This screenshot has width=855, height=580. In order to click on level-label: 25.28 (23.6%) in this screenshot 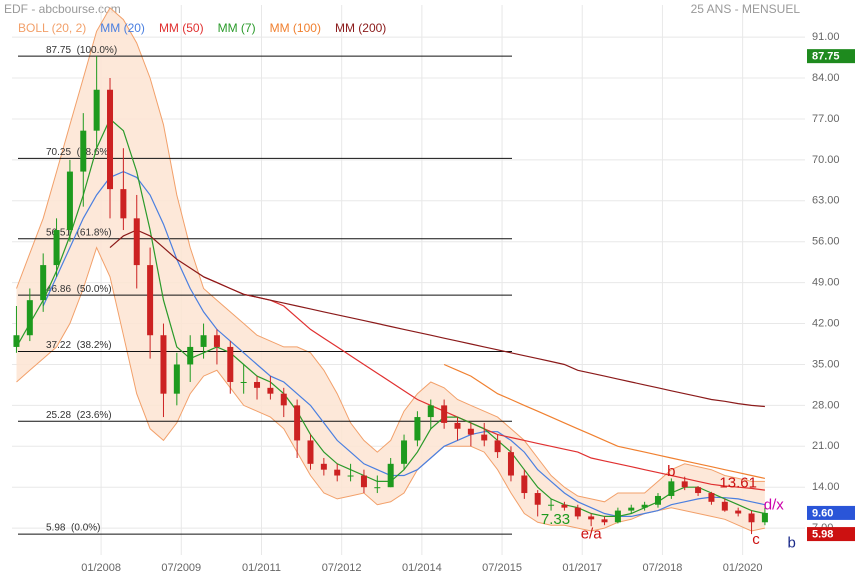, I will do `click(79, 415)`.